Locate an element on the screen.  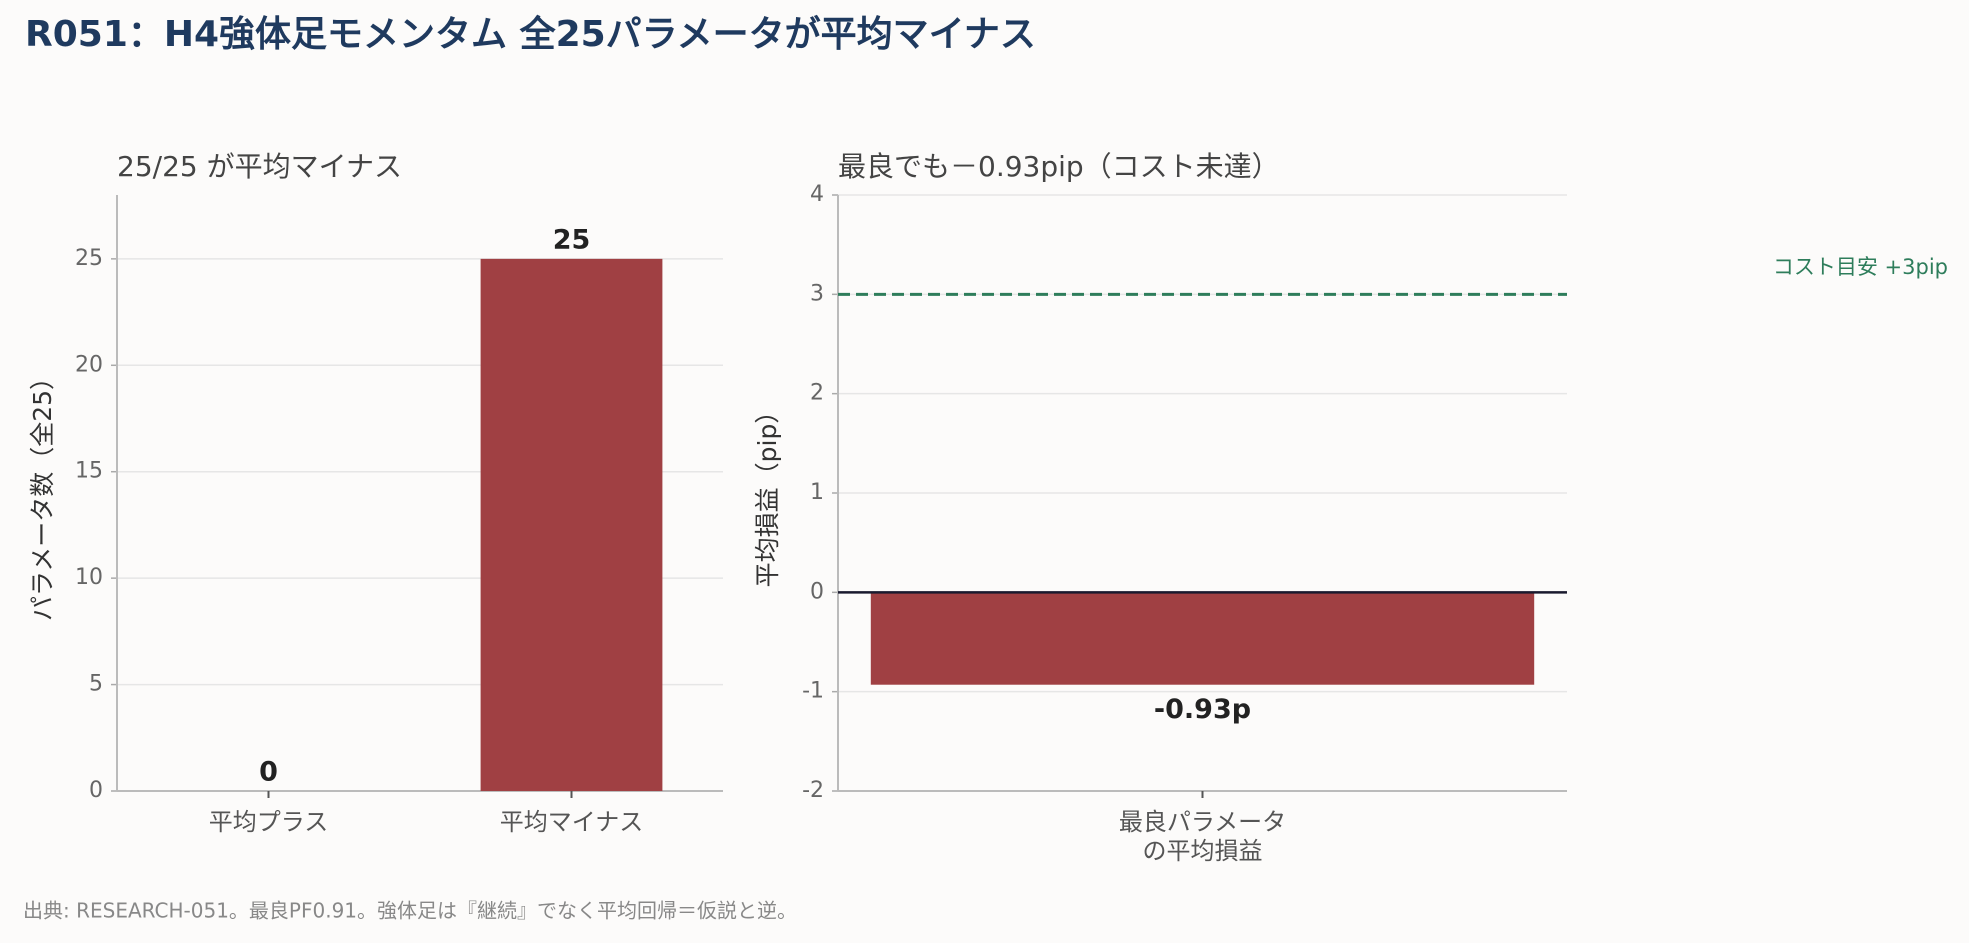
y-tick-label: 3 is located at coordinates (817, 293).